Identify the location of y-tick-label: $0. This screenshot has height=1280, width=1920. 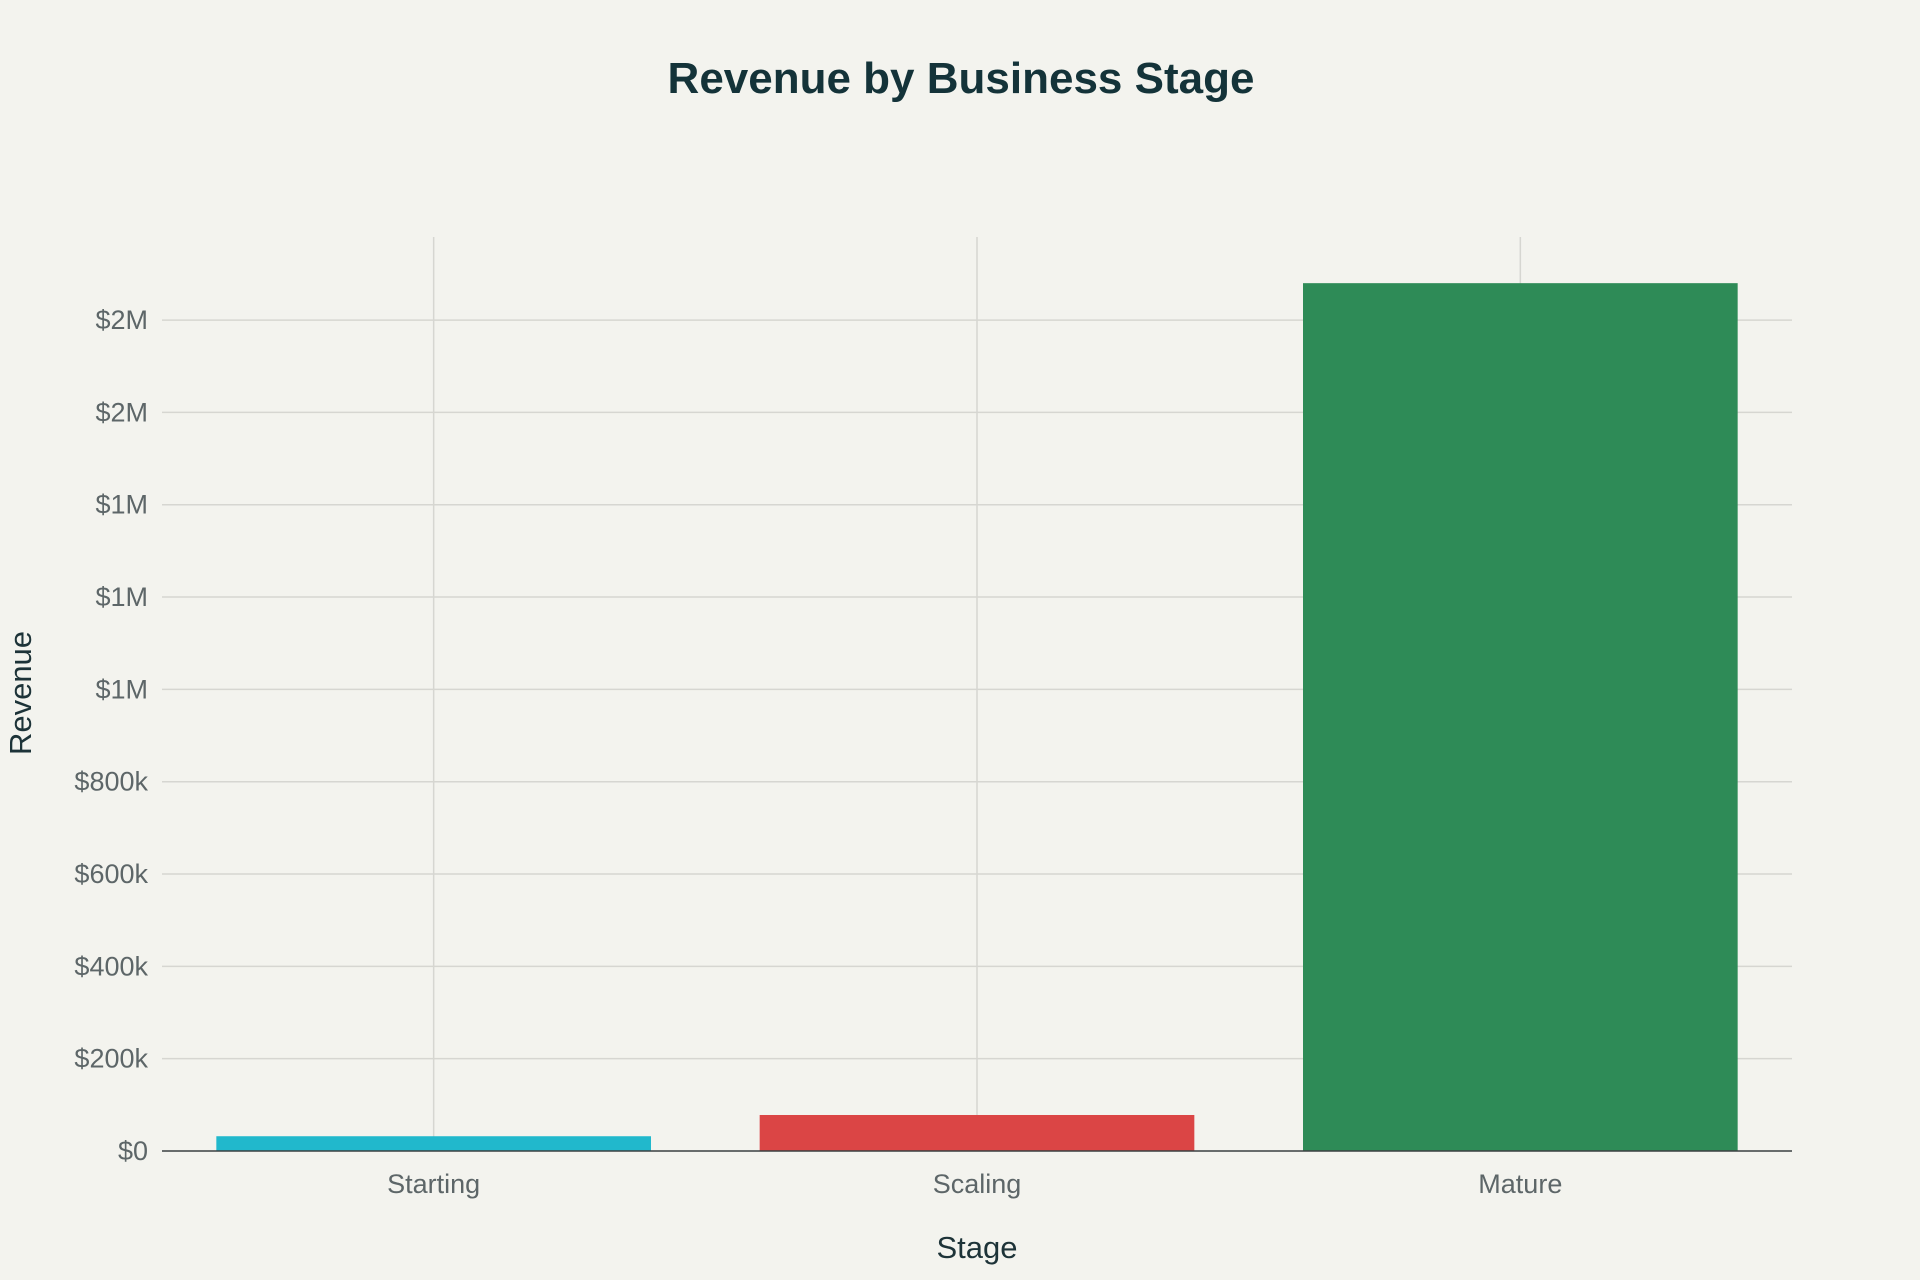
(133, 1151).